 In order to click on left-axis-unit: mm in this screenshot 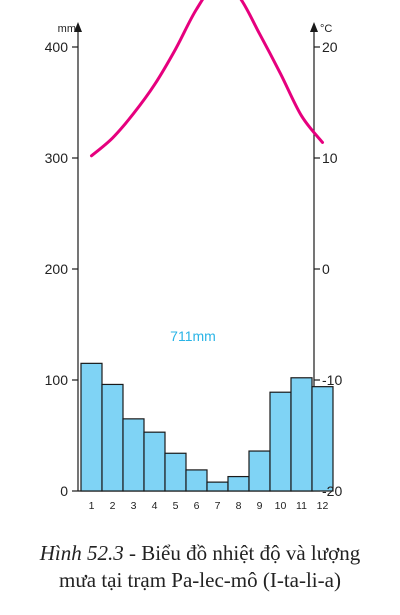, I will do `click(67, 29)`.